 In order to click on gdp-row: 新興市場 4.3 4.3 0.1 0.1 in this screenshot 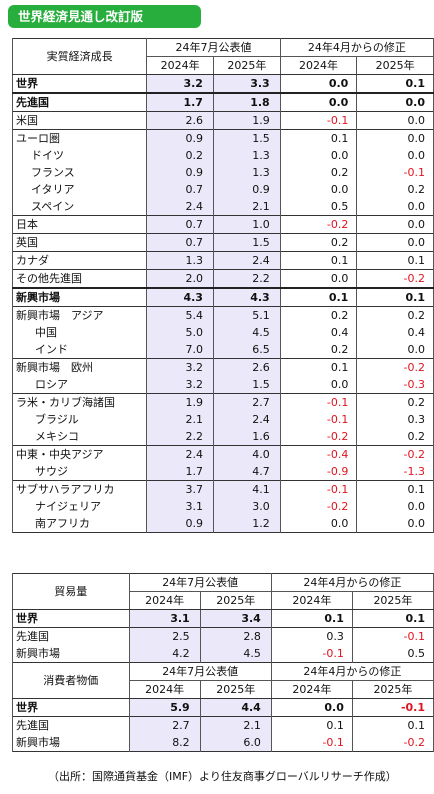, I will do `click(222, 297)`.